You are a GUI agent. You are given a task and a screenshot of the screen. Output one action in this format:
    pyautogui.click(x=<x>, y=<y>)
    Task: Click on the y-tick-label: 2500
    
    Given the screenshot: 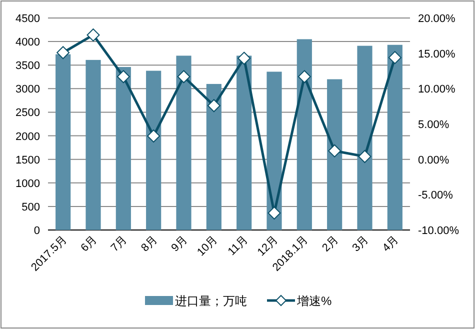 What is the action you would take?
    pyautogui.click(x=28, y=113)
    